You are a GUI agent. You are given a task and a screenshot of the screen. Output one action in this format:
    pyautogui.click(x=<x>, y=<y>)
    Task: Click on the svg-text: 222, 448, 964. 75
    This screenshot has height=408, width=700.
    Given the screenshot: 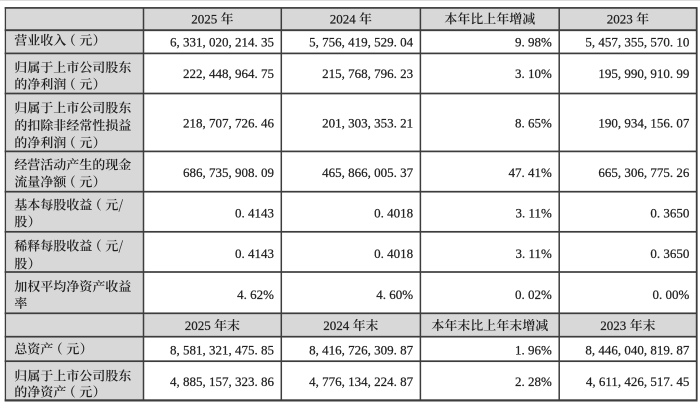 What is the action you would take?
    pyautogui.click(x=228, y=73)
    